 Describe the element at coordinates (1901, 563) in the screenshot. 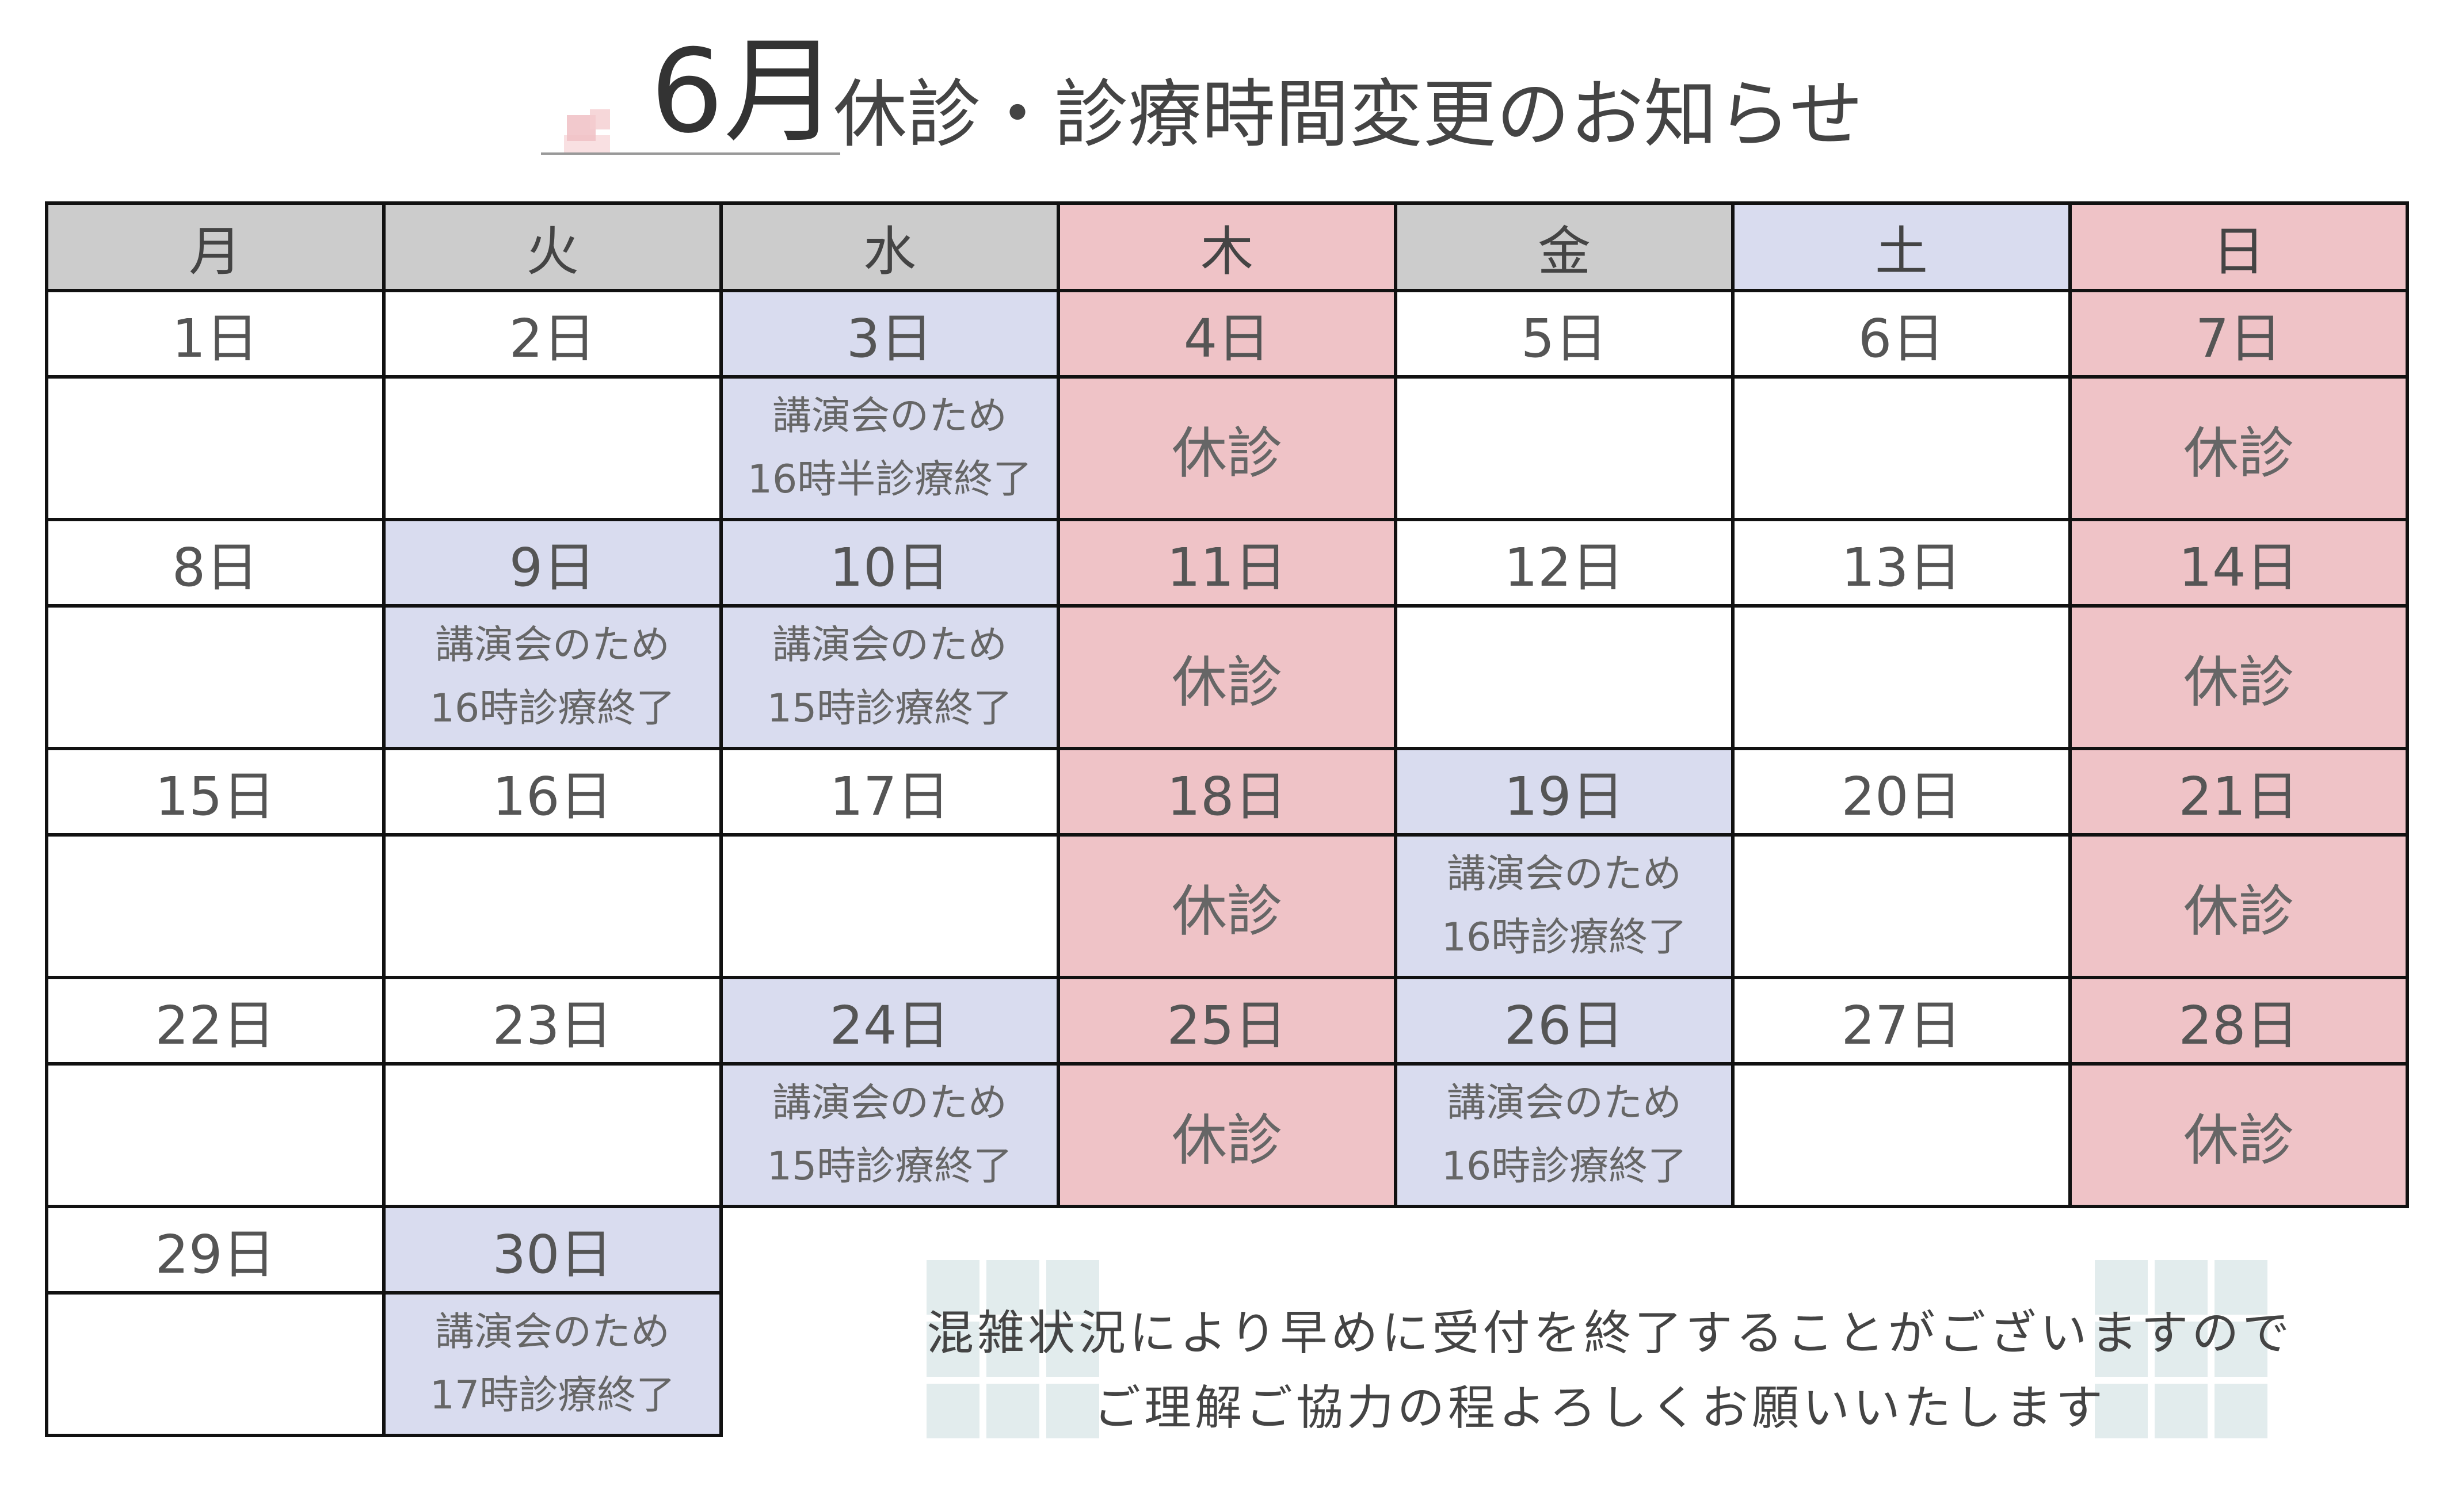

I see `day-date-cell: 13日` at that location.